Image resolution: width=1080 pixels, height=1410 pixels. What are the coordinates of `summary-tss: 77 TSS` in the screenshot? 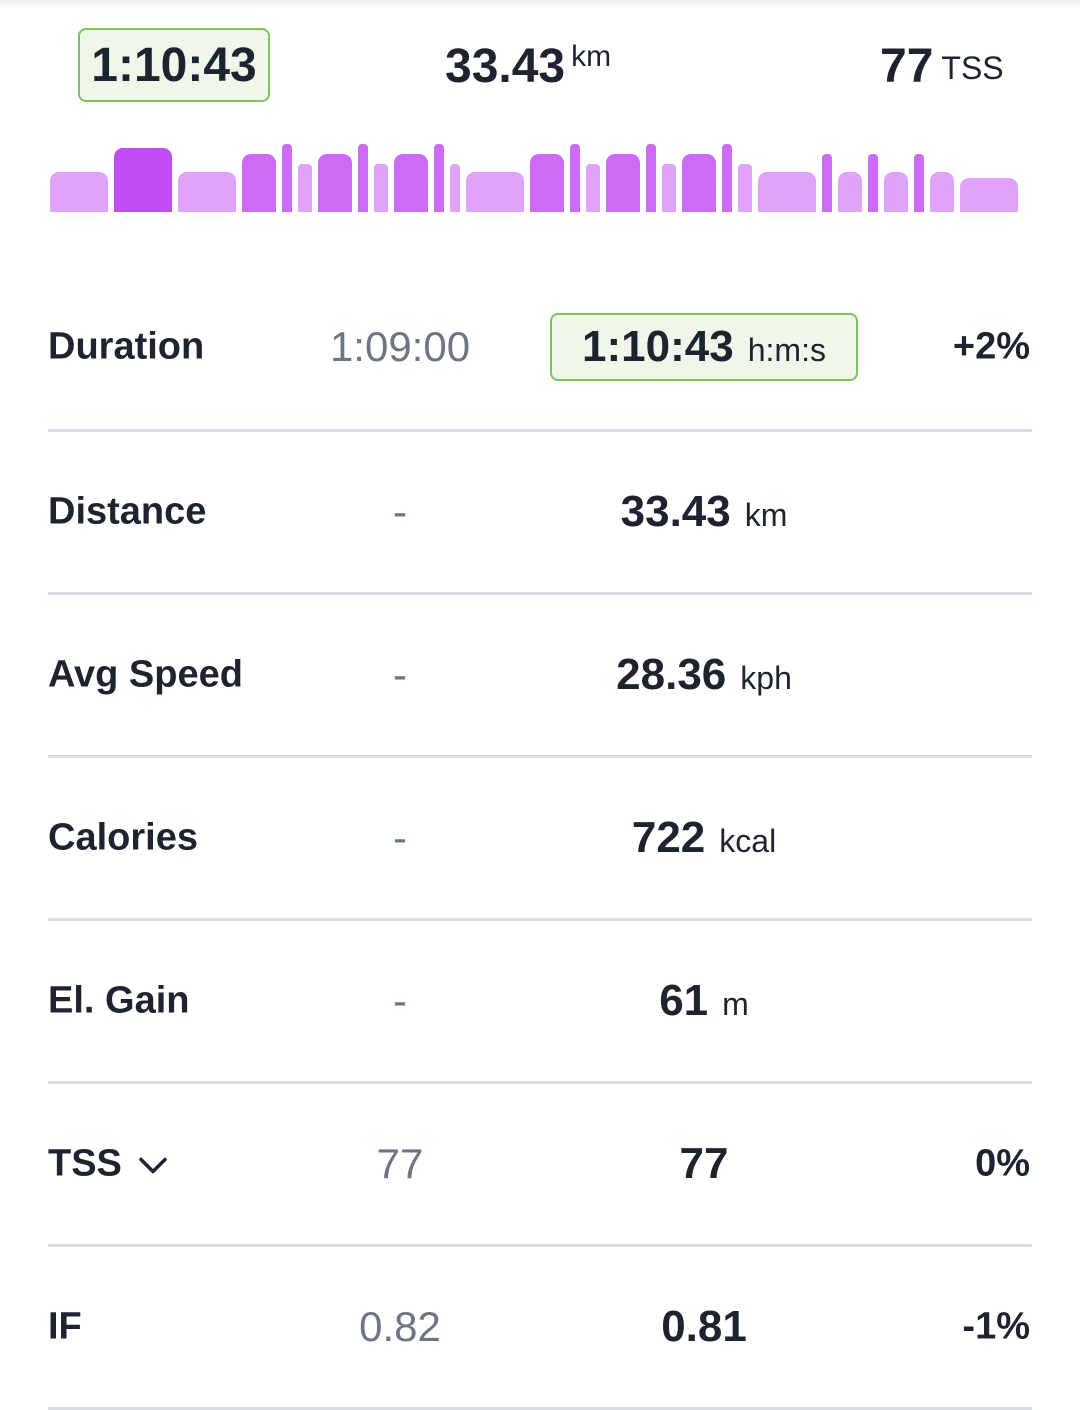 It's located at (942, 67).